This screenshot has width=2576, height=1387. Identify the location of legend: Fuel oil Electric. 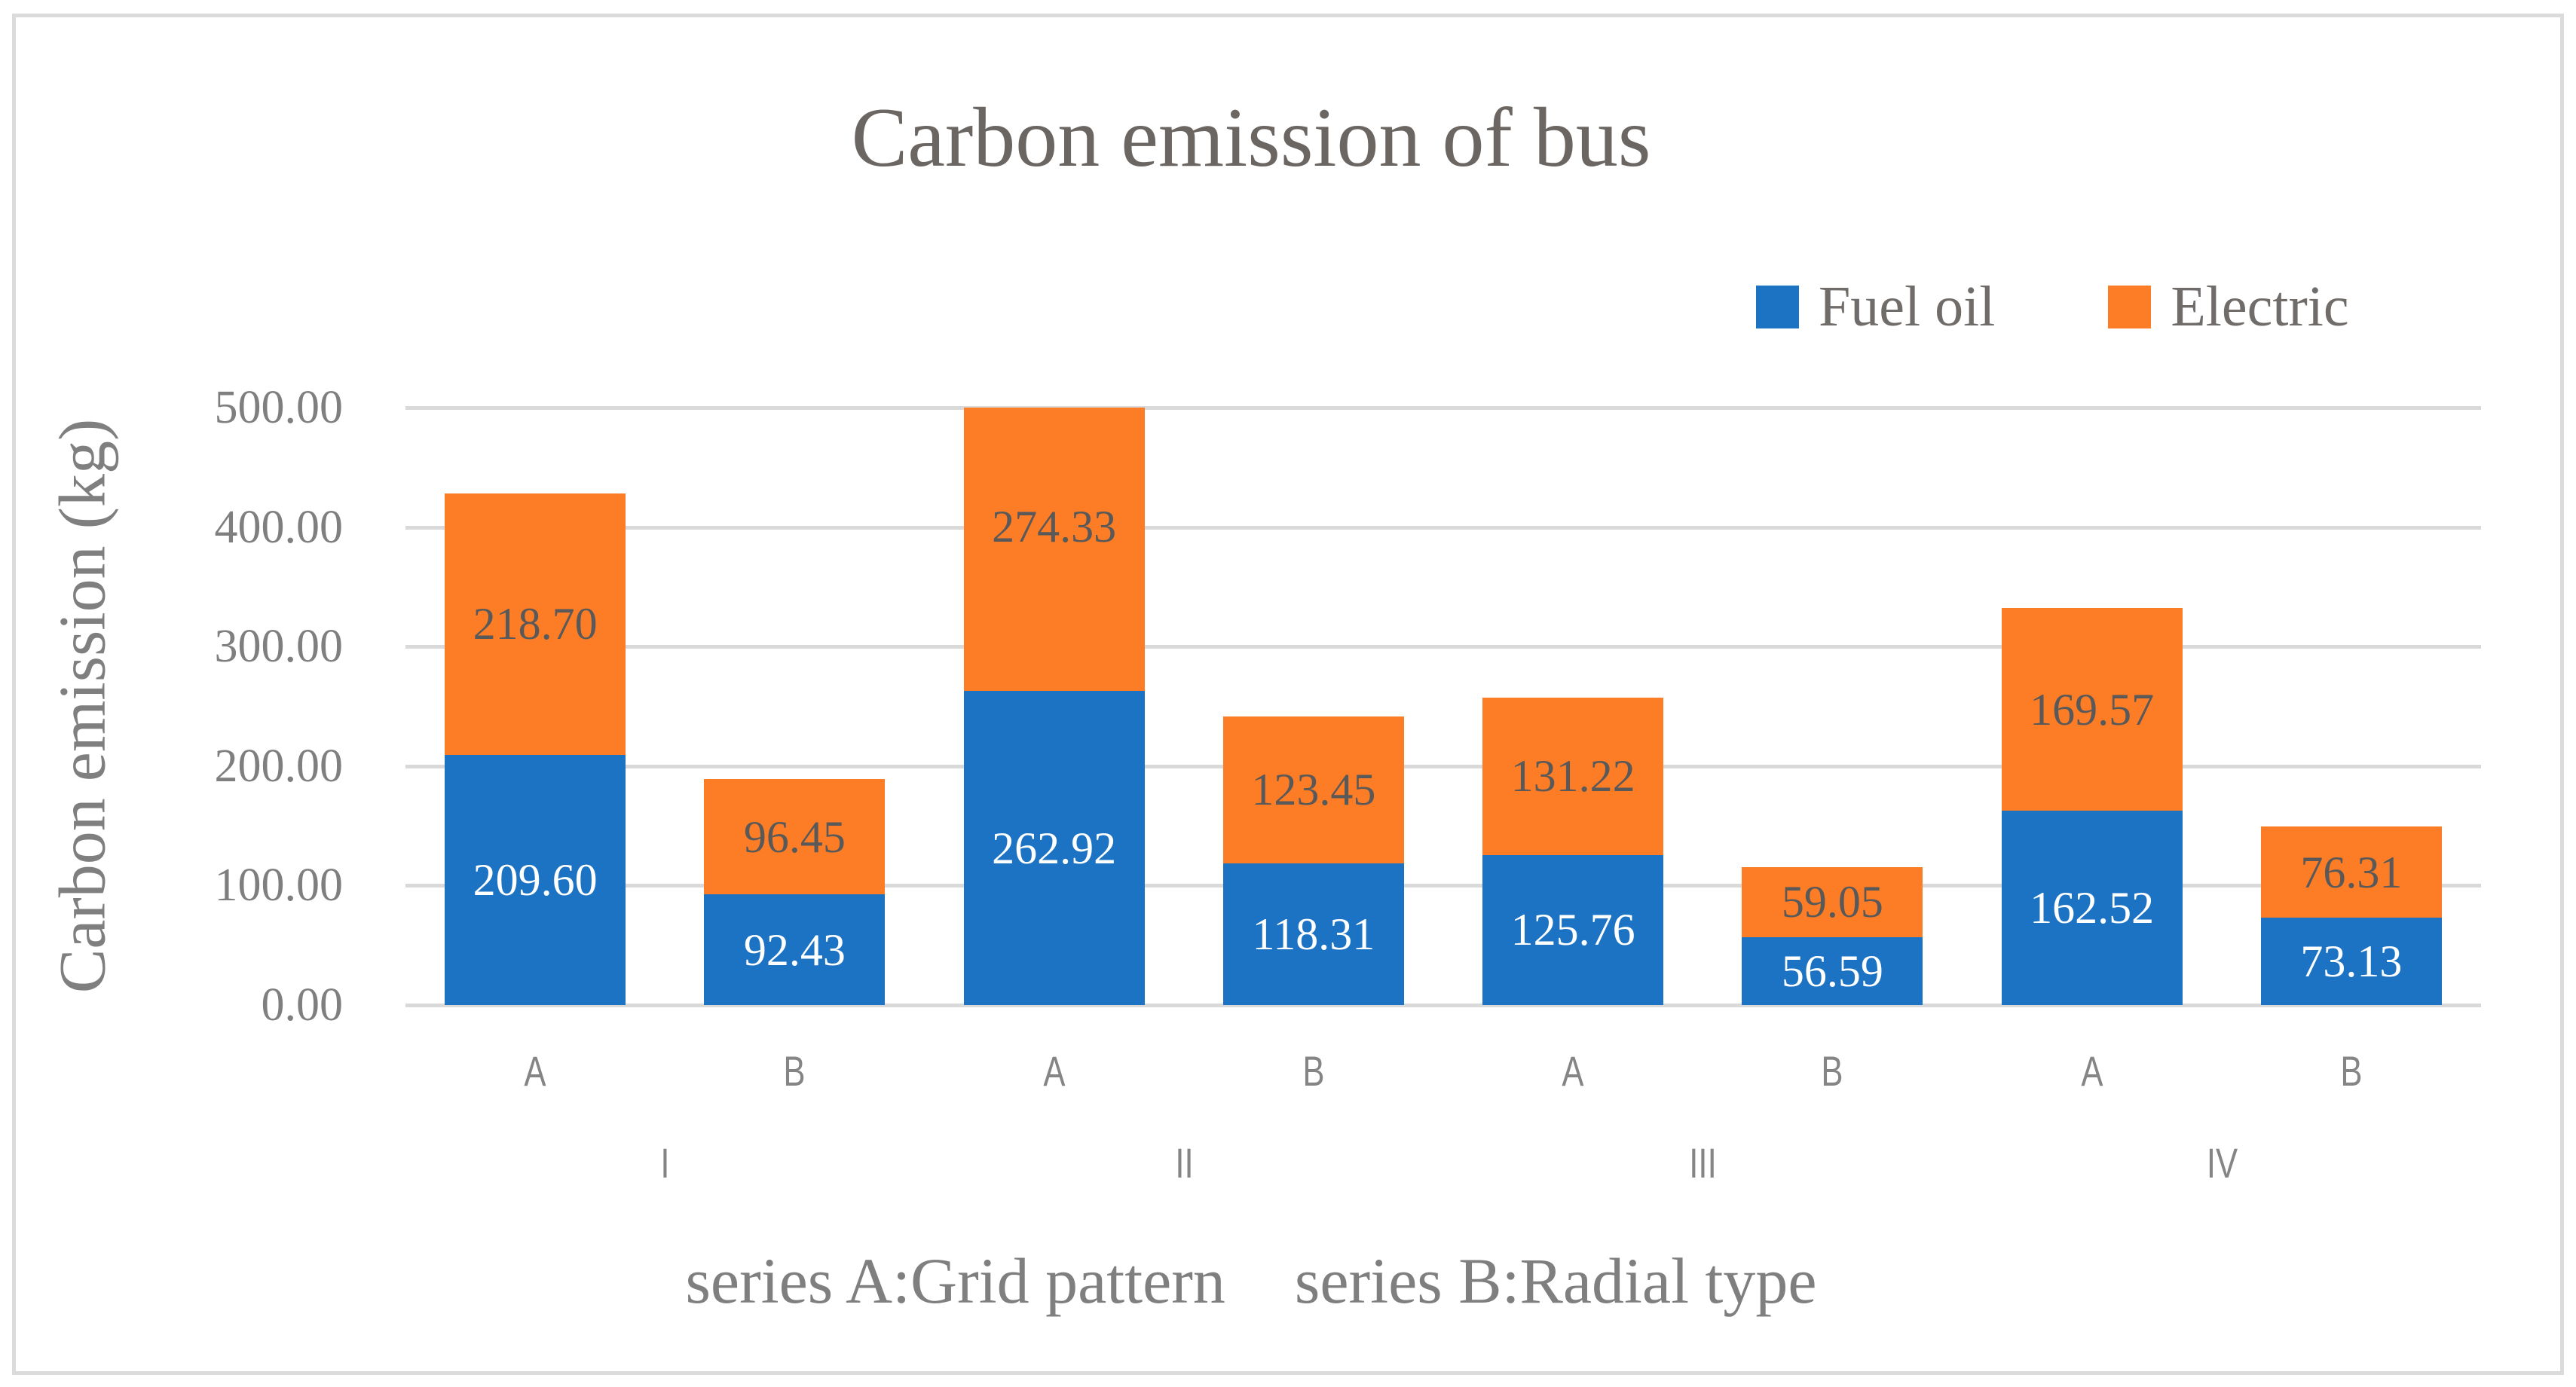
(2053, 306).